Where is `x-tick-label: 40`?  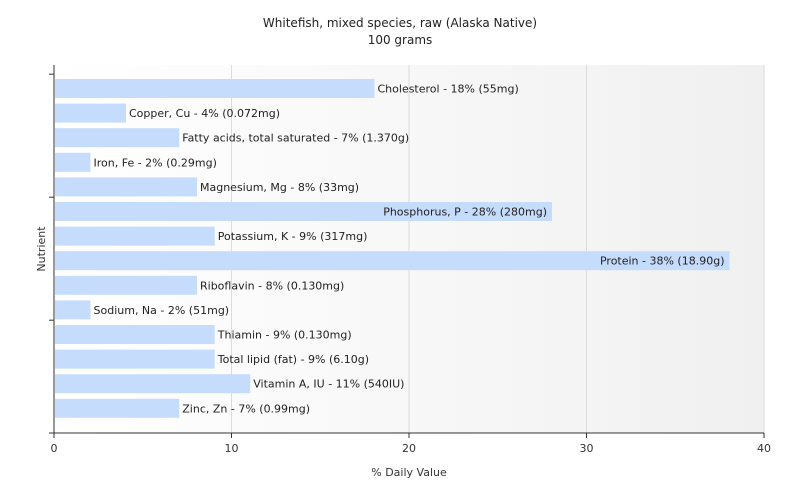
x-tick-label: 40 is located at coordinates (764, 448).